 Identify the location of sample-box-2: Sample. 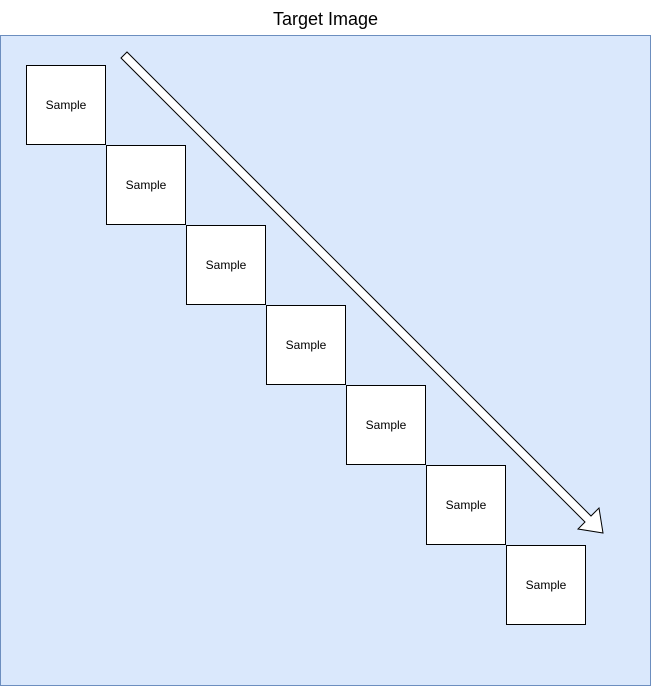
(146, 185).